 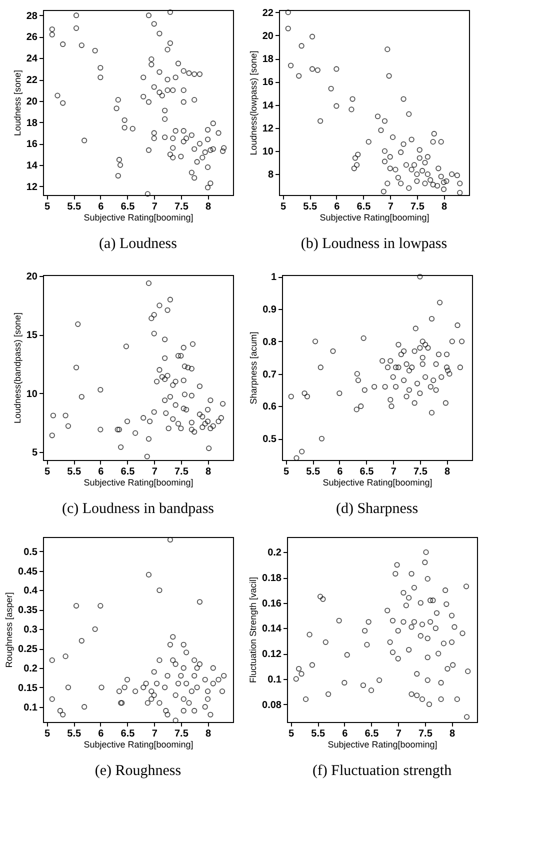 What do you see at coordinates (272, 578) in the screenshot?
I see `y-tick-label: 0.18` at bounding box center [272, 578].